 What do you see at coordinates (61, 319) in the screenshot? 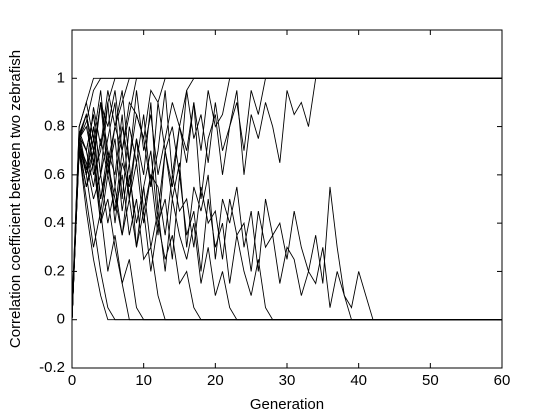
I see `y-tick-label: 0` at bounding box center [61, 319].